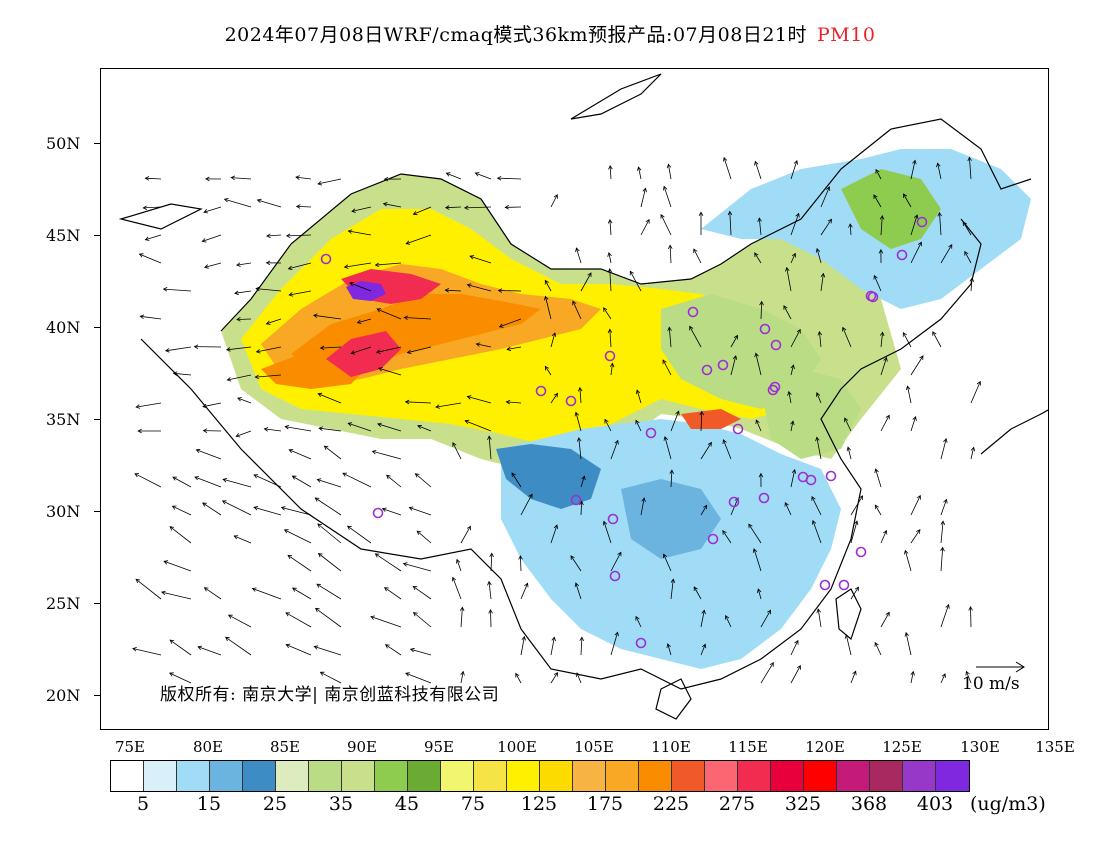 This screenshot has width=1100, height=850. Describe the element at coordinates (63, 235) in the screenshot. I see `lat-label-45n: 45N` at that location.